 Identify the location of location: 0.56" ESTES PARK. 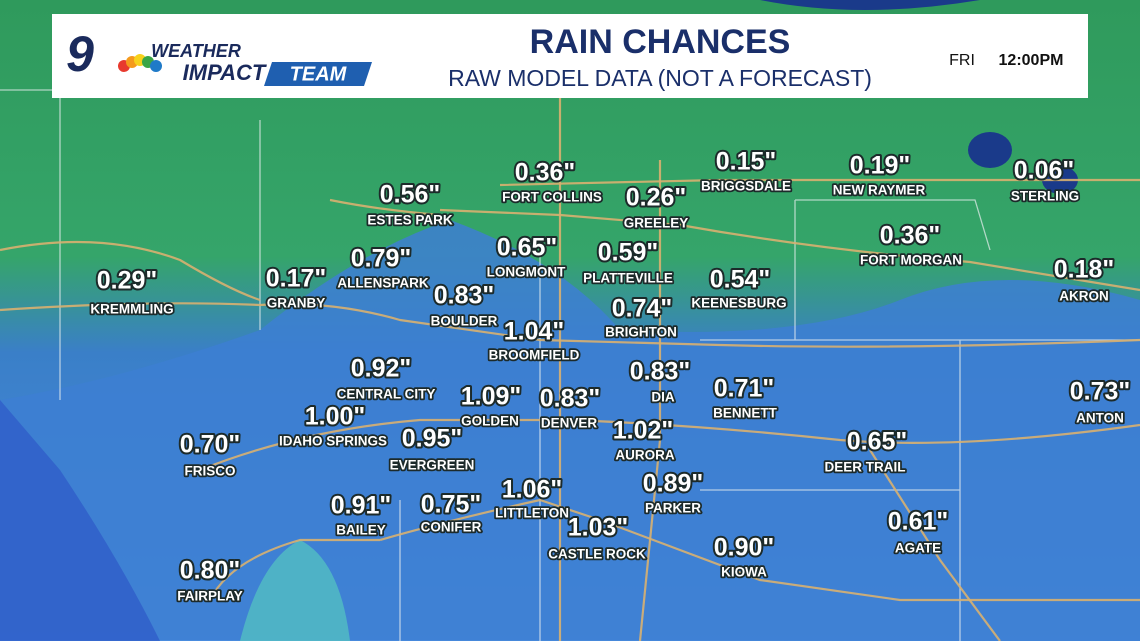
(410, 204).